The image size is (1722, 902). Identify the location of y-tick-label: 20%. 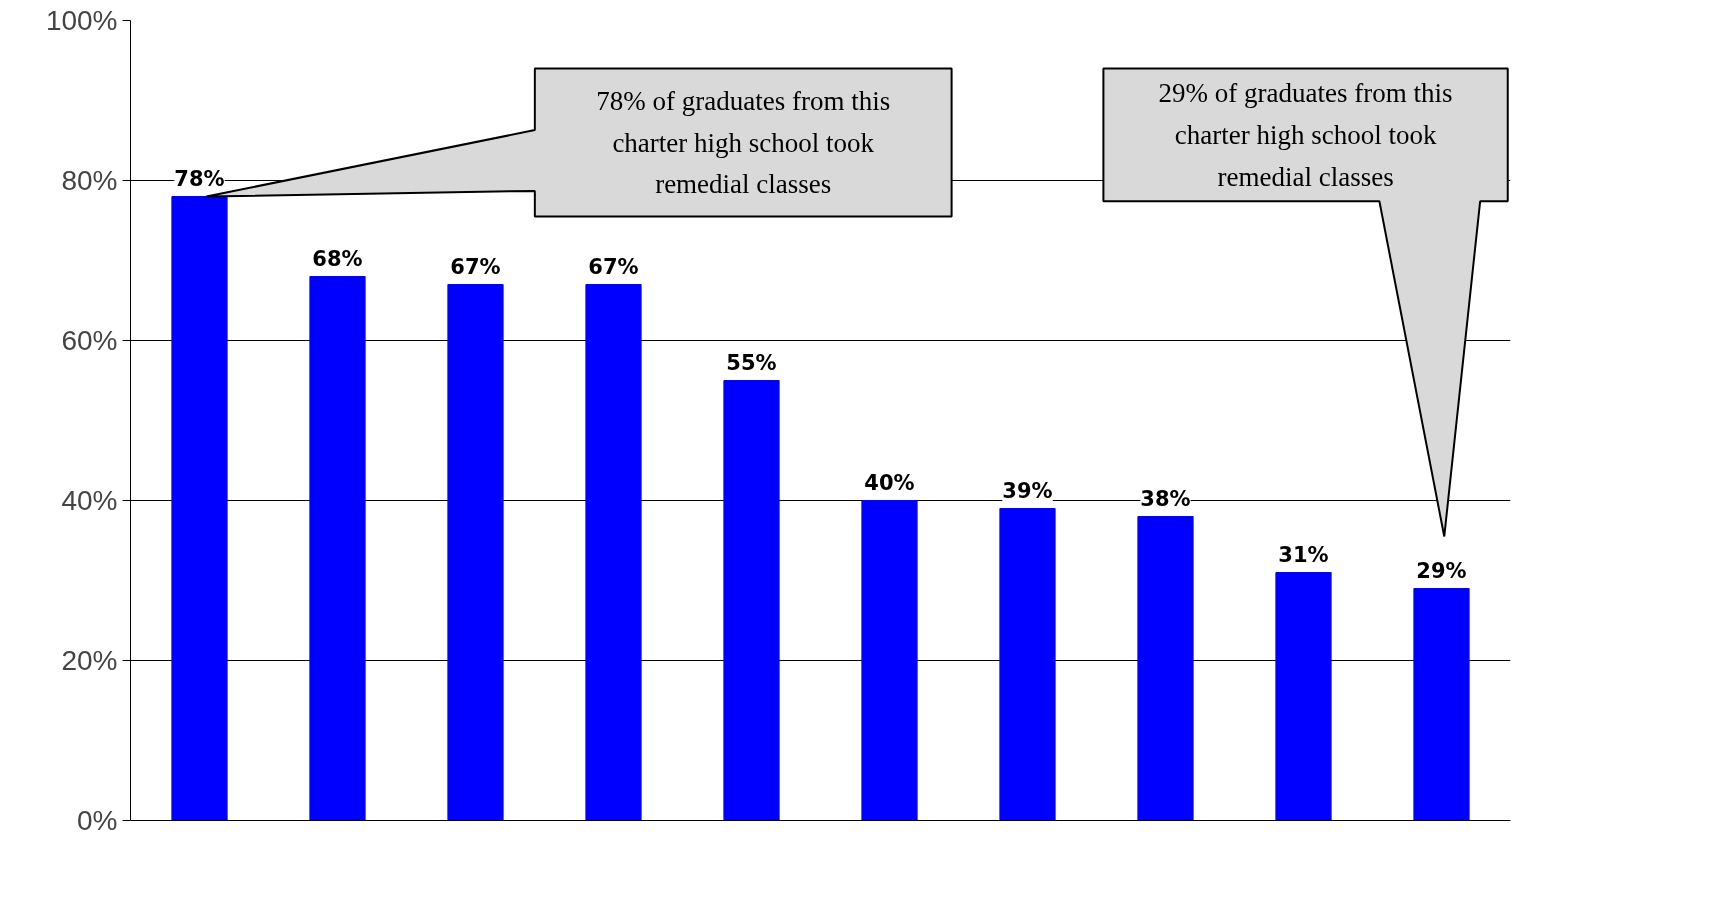
(89, 660).